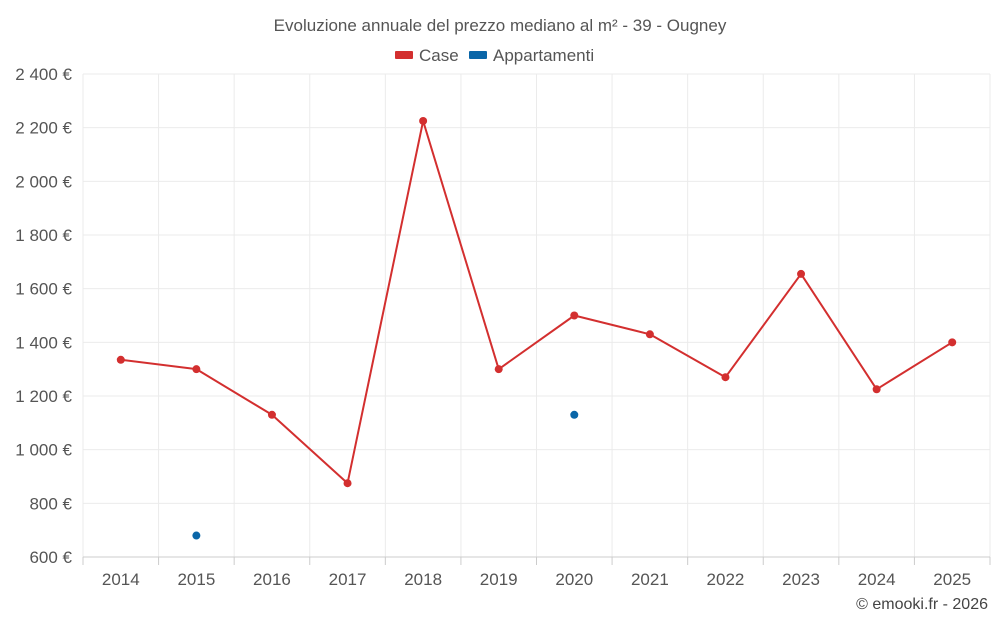  Describe the element at coordinates (922, 604) in the screenshot. I see `credit-text: © emooki.fr - 2026` at that location.